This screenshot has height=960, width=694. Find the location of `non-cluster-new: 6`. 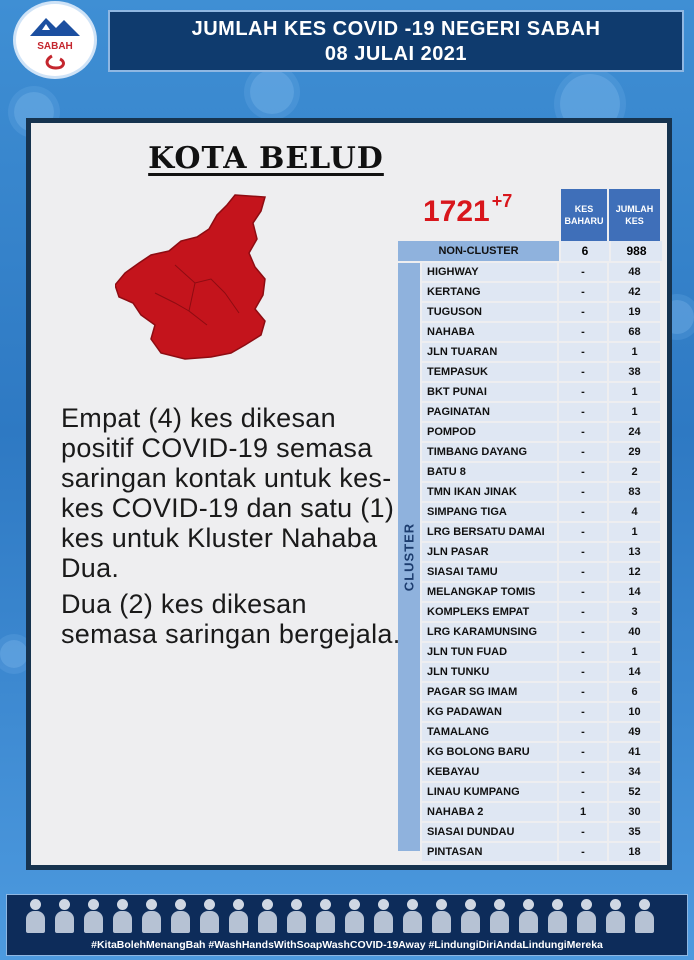

non-cluster-new: 6 is located at coordinates (585, 251).